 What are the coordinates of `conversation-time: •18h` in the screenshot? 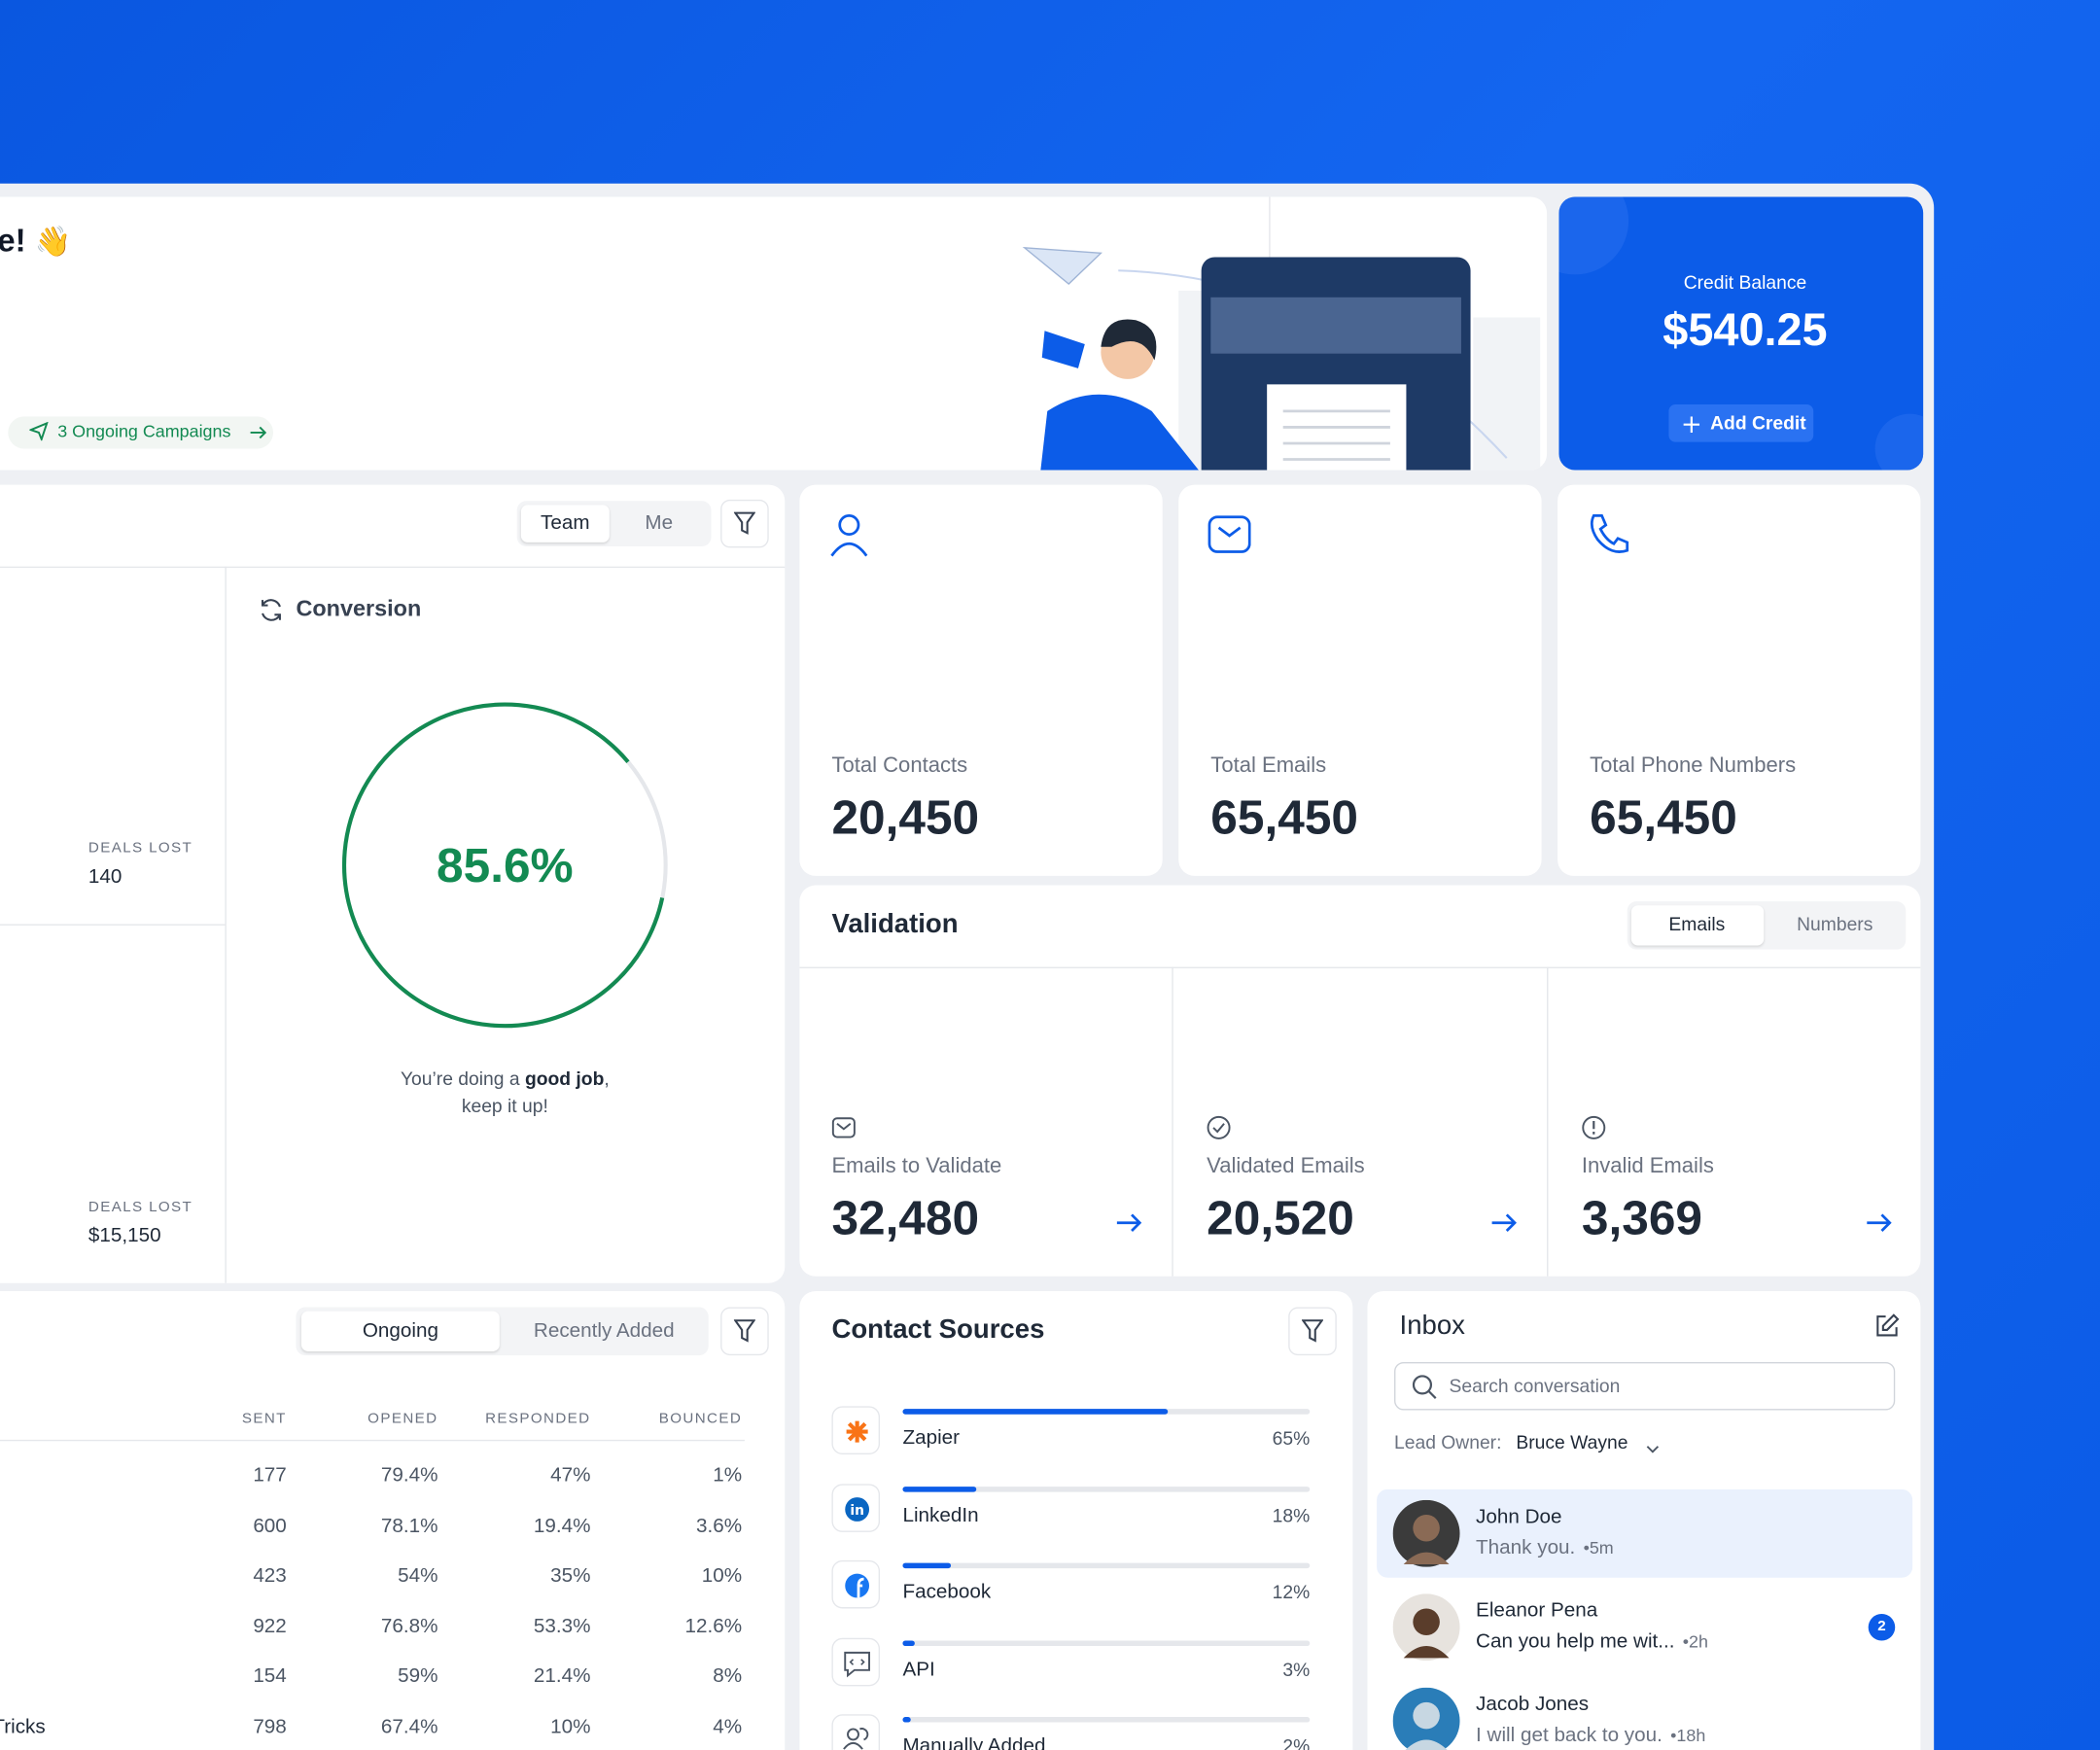 It's located at (1688, 1735).